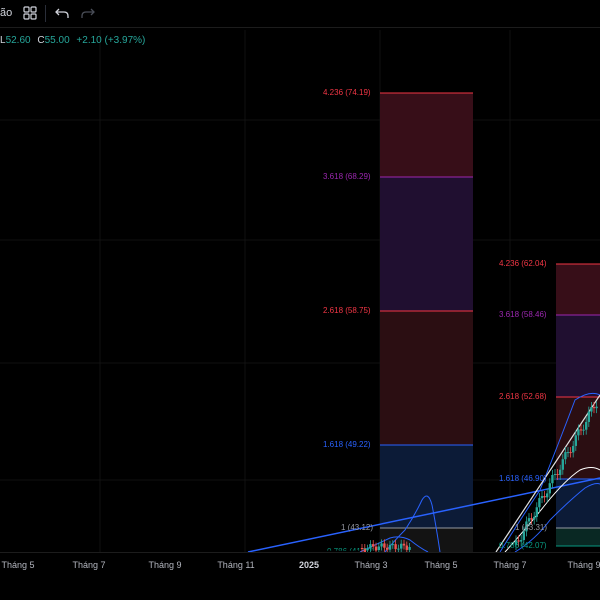 The width and height of the screenshot is (600, 600). What do you see at coordinates (547, 472) in the screenshot?
I see `indicator-bands-right` at bounding box center [547, 472].